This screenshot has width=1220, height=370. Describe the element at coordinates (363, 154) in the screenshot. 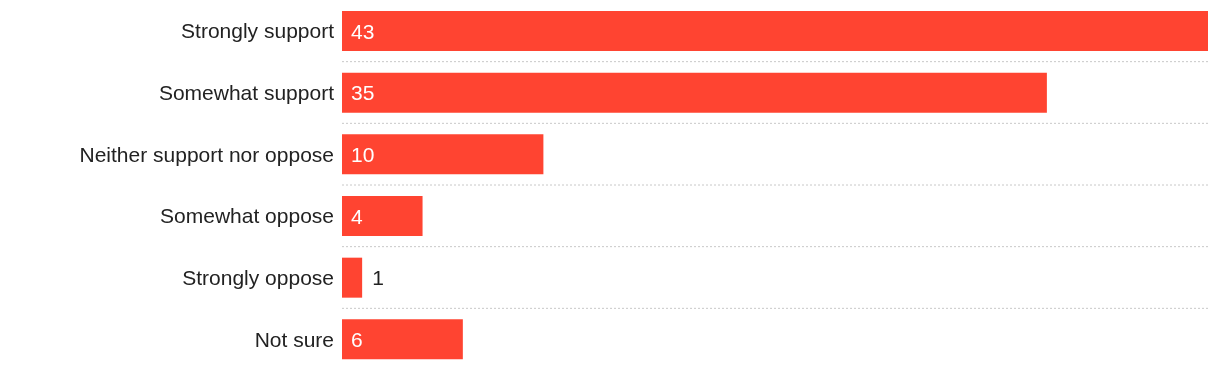

I see `data-label: 10` at that location.